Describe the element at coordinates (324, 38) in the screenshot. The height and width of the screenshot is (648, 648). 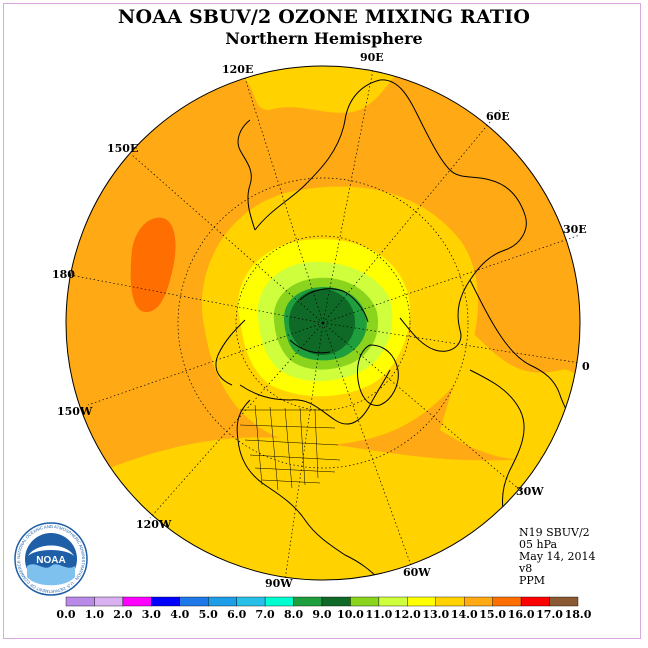
I see `chart-subtitle: Northern Hemisphere` at that location.